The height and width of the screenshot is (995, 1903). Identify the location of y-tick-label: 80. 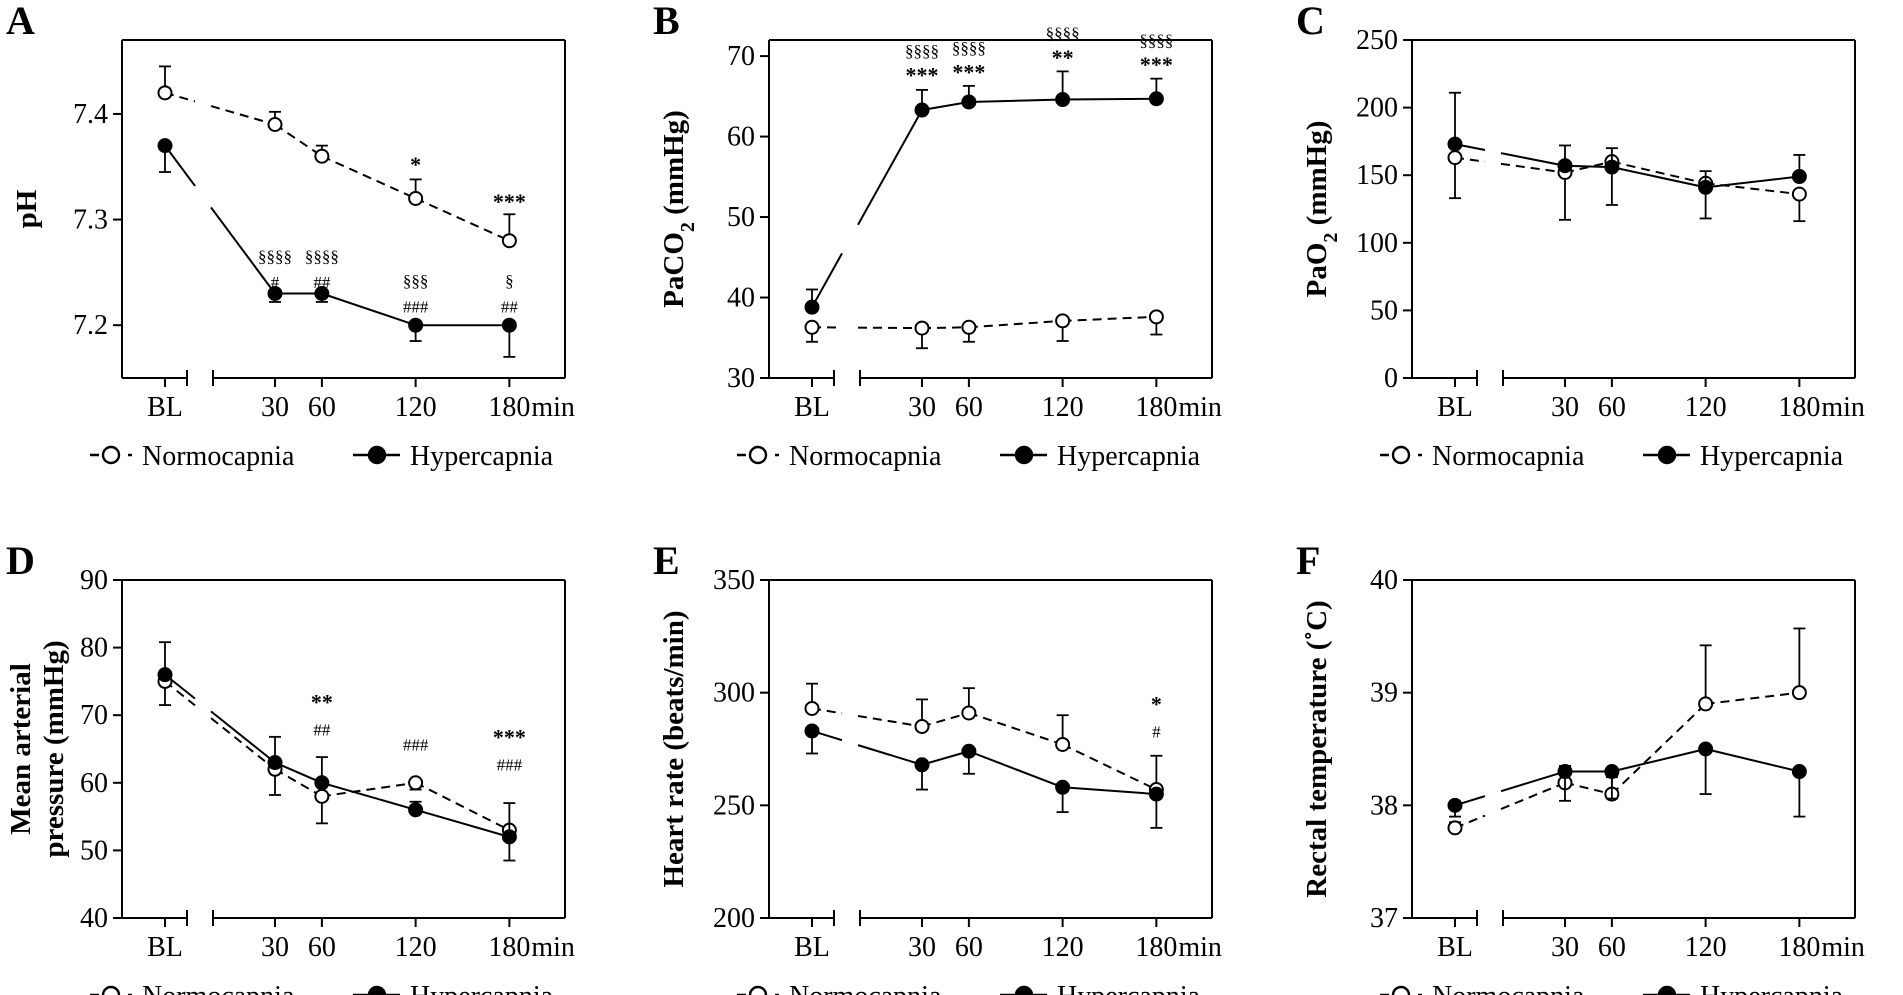
(94, 648).